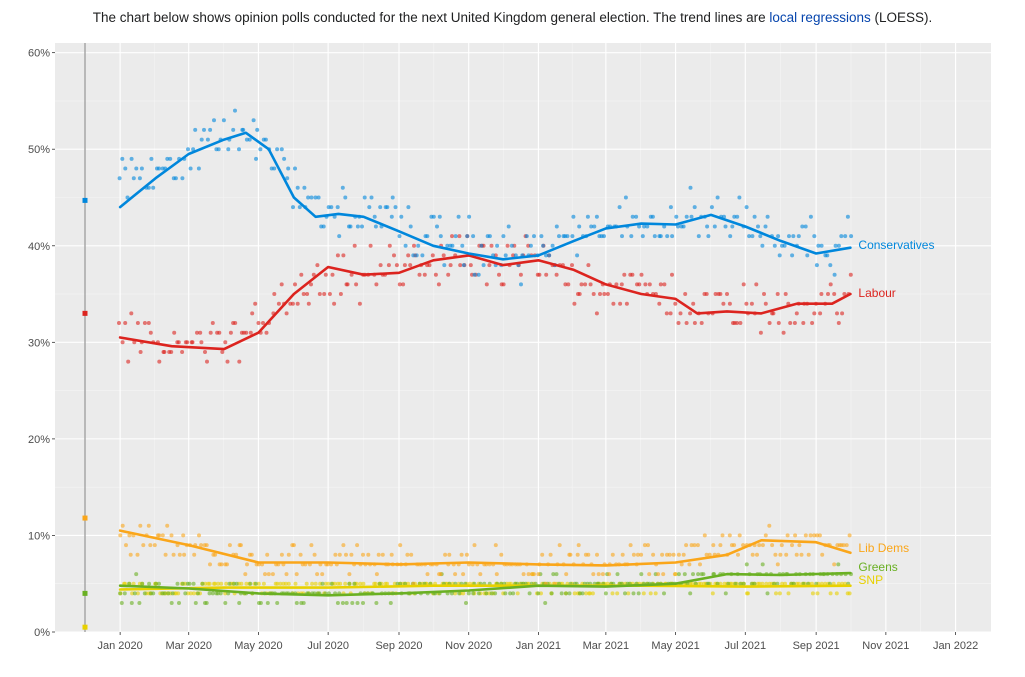 The image size is (1025, 677). Describe the element at coordinates (901, 17) in the screenshot. I see `caption-text-after: (LOESS).` at that location.